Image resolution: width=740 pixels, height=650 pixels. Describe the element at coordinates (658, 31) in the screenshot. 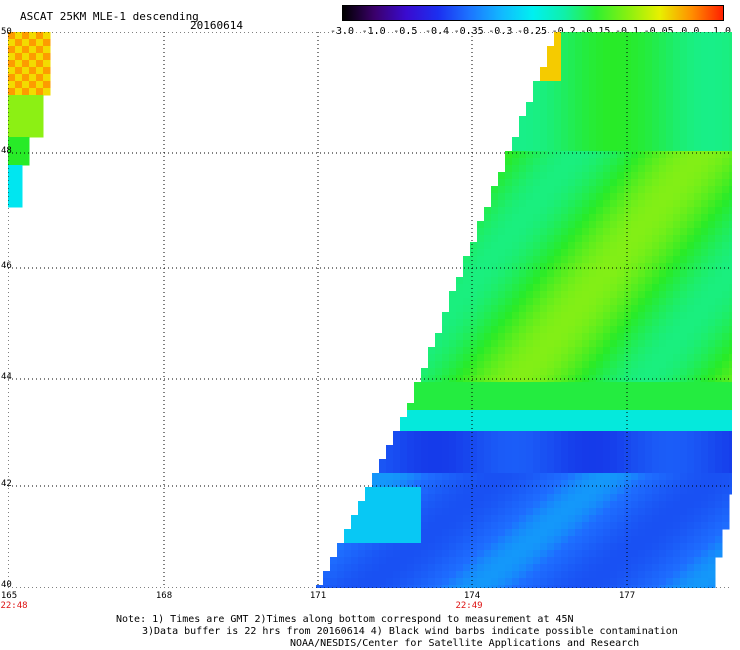

I see `colorbar-label: -0.05` at that location.